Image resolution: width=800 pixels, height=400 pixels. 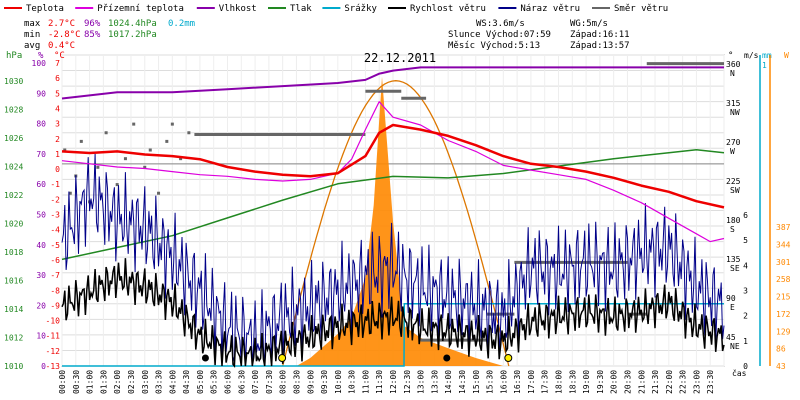 What do you see at coordinates (13, 110) in the screenshot?
I see `tick-hpa-1: 1028` at bounding box center [13, 110].